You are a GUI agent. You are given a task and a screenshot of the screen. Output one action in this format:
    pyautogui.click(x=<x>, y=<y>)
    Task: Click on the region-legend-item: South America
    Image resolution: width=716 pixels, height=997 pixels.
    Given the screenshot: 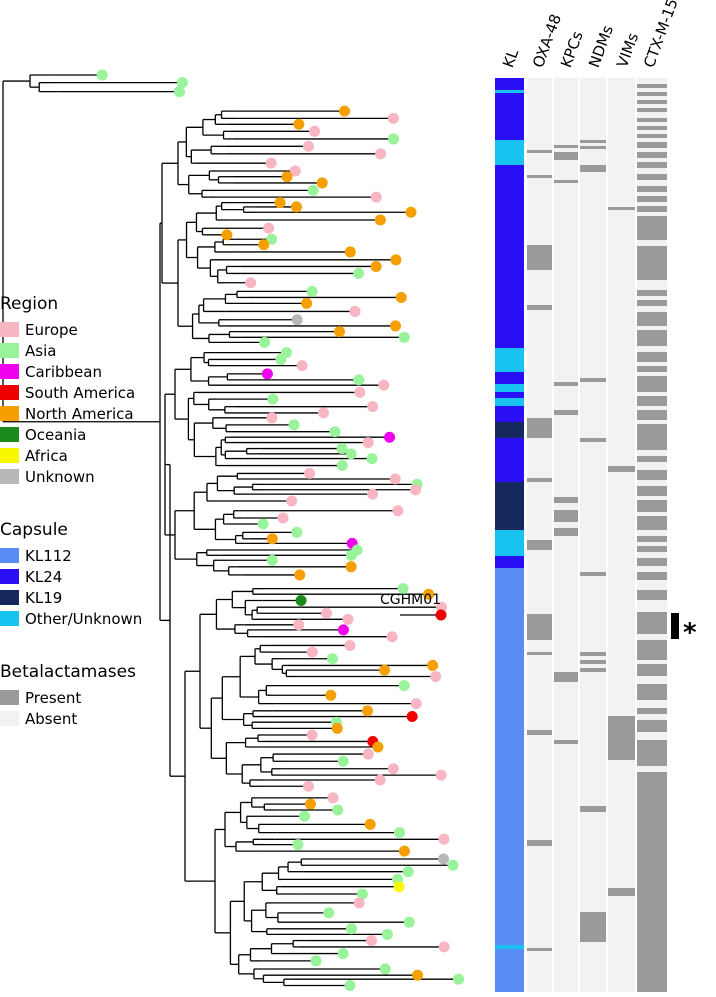 What is the action you would take?
    pyautogui.click(x=95, y=392)
    